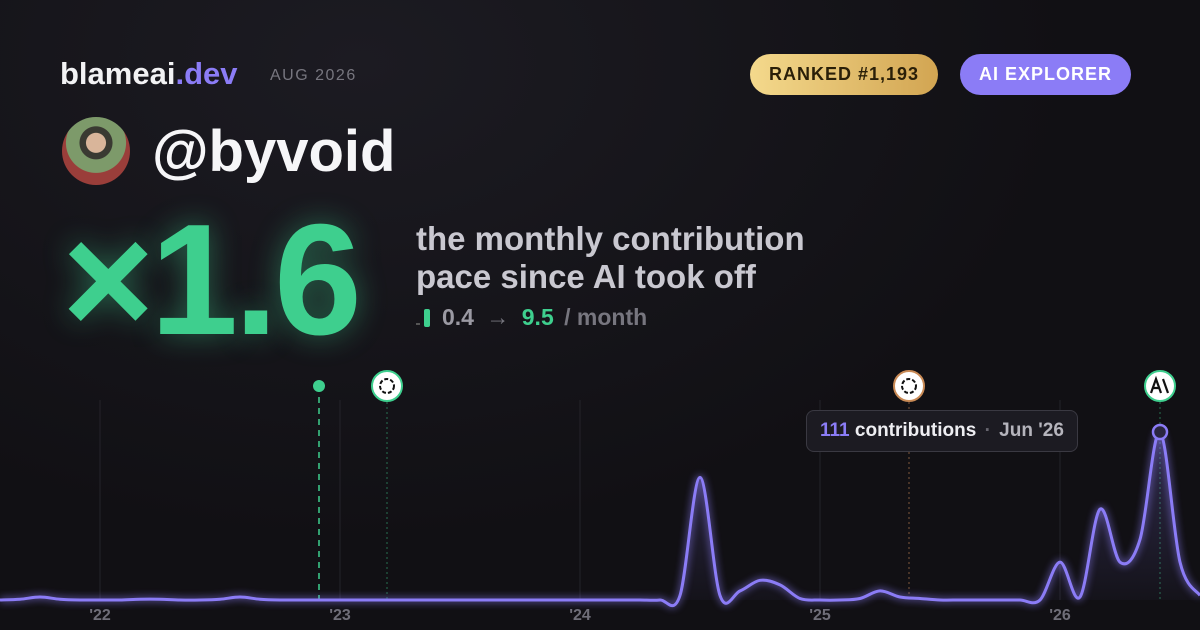 This screenshot has height=630, width=1200. What do you see at coordinates (820, 615) in the screenshot?
I see `x-tick-label: '25` at bounding box center [820, 615].